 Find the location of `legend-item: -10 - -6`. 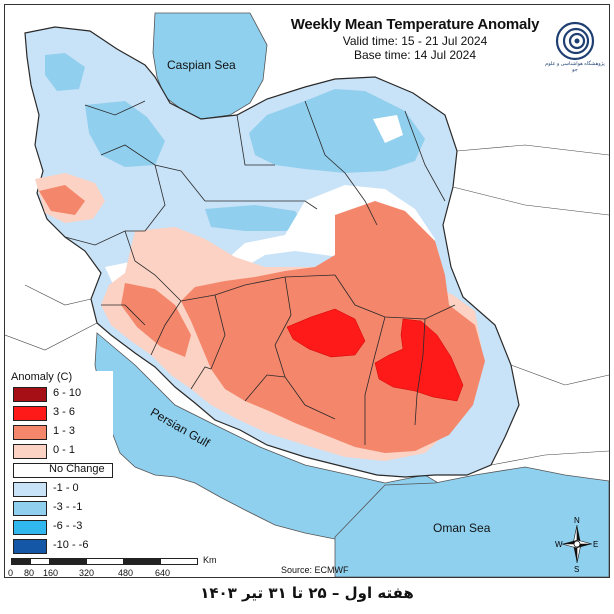

legend-item: -10 - -6 is located at coordinates (61, 546).